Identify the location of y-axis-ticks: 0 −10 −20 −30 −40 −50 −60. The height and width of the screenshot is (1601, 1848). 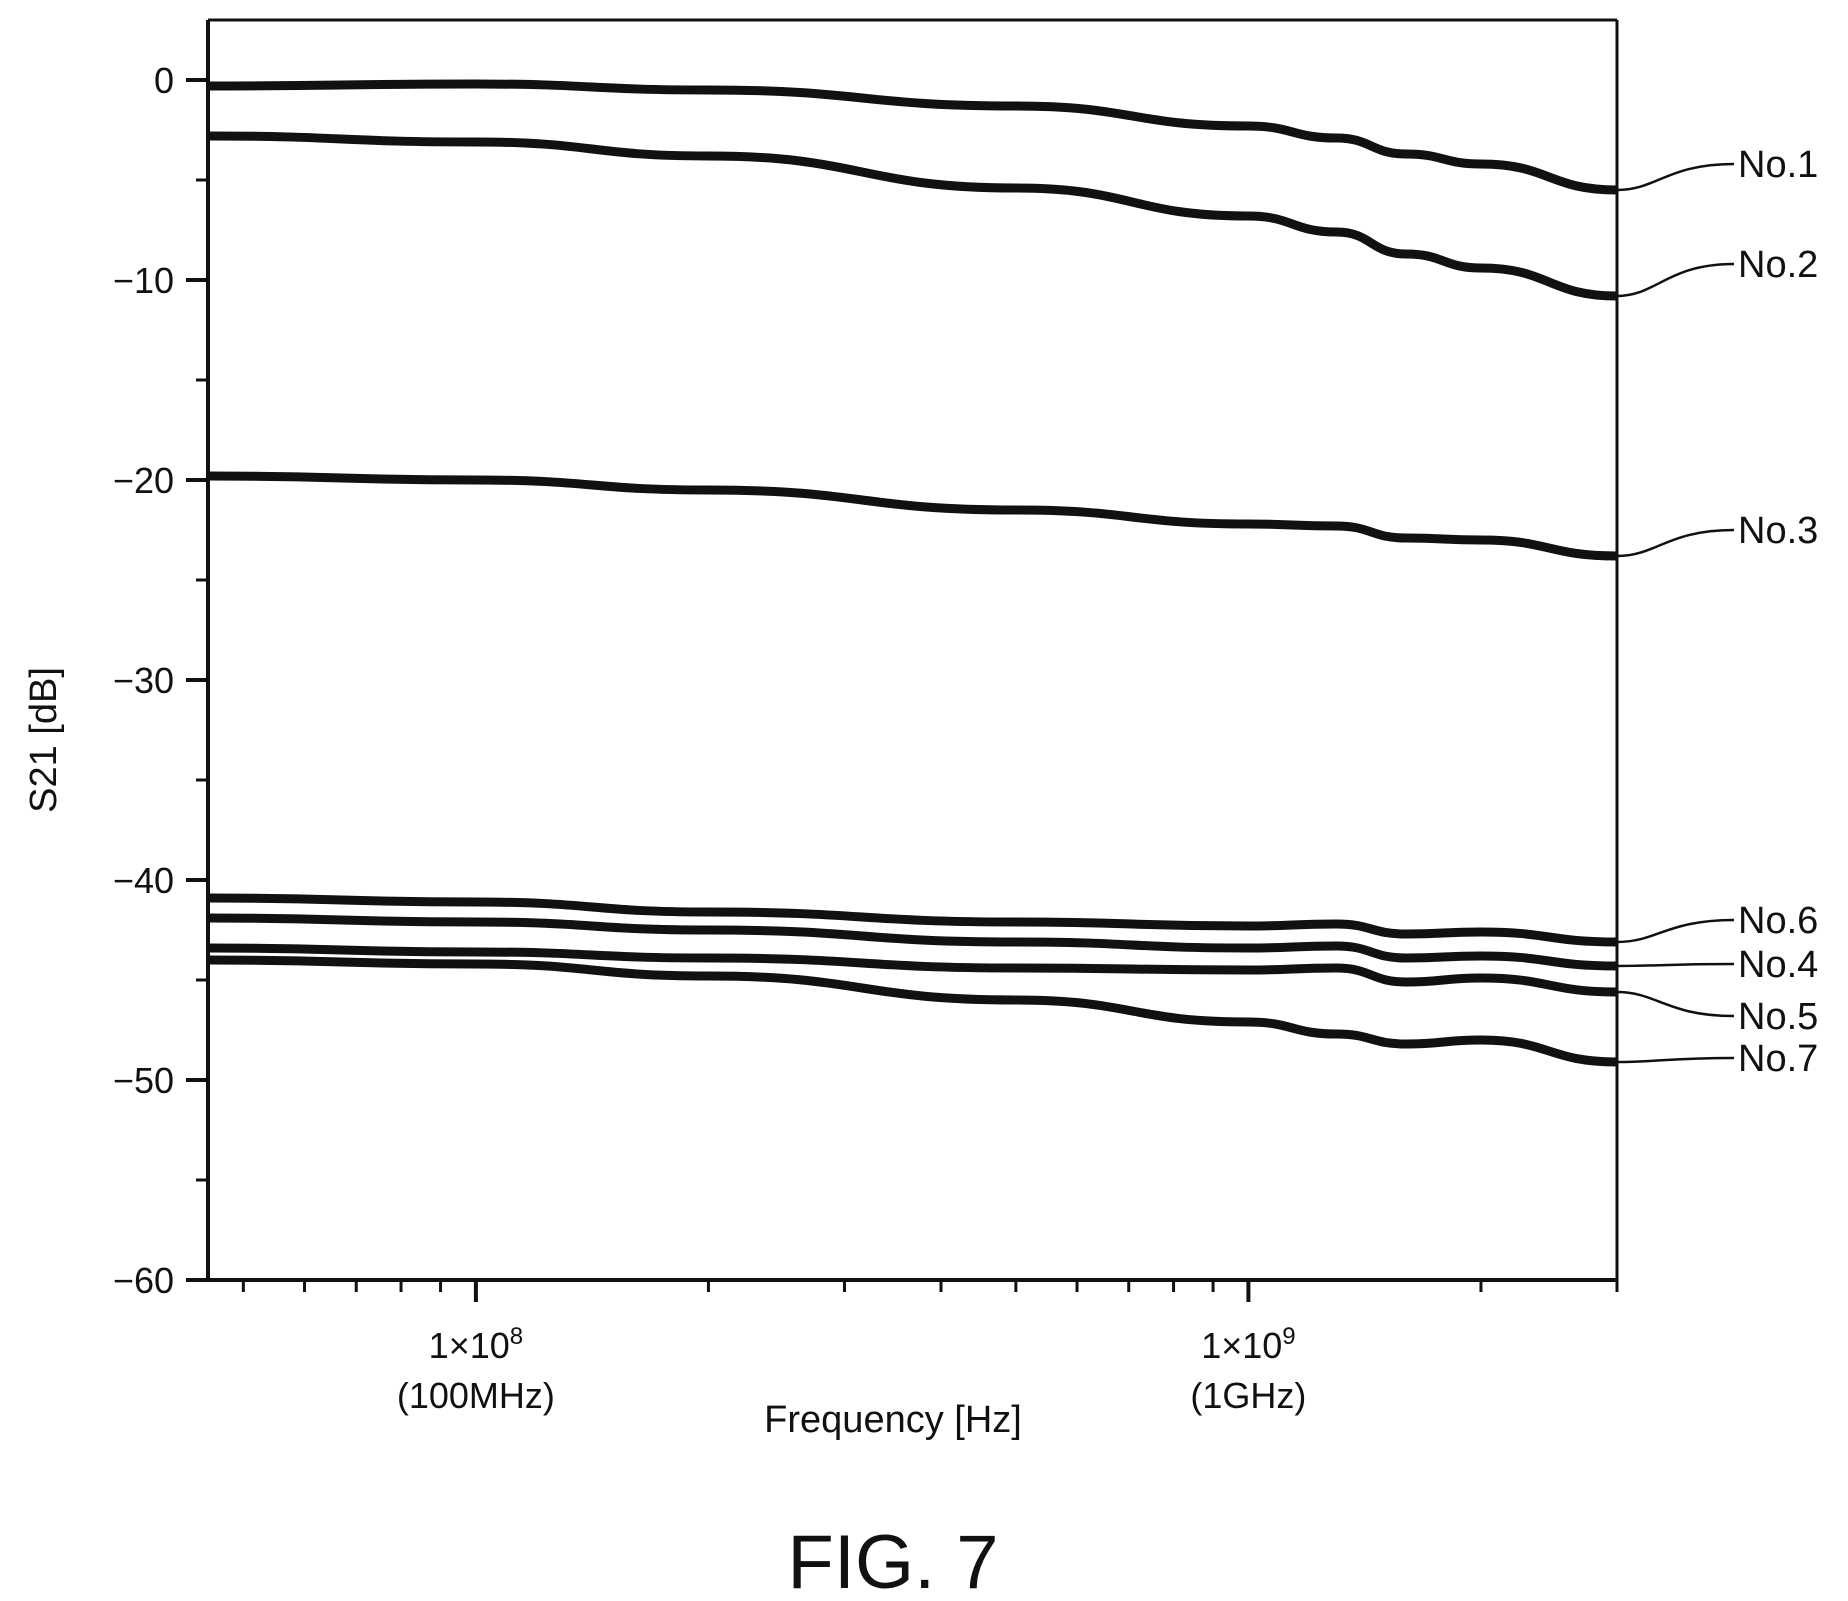
(160, 680).